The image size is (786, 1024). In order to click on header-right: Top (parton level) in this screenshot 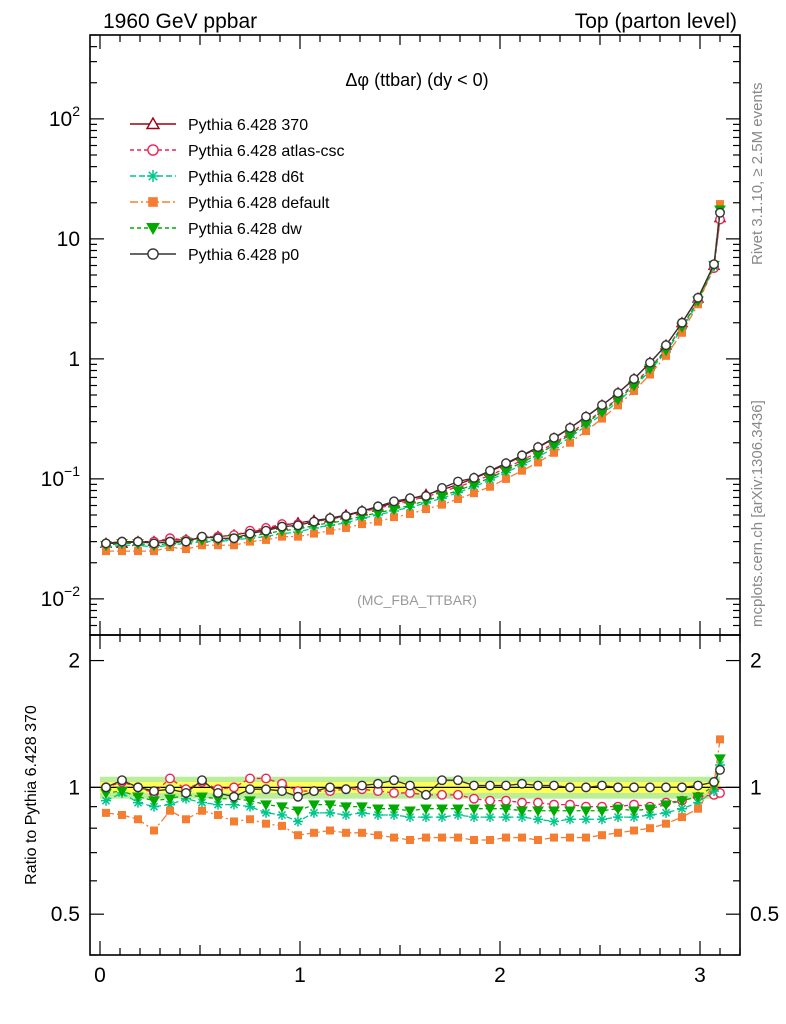, I will do `click(656, 21)`.